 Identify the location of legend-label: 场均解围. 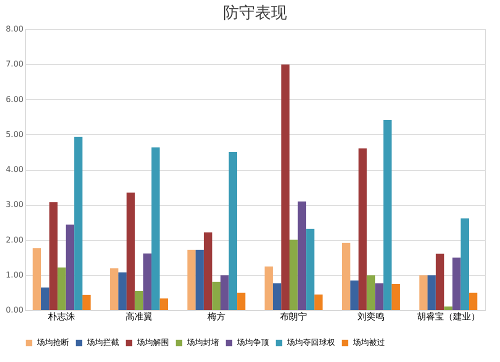
(152, 342).